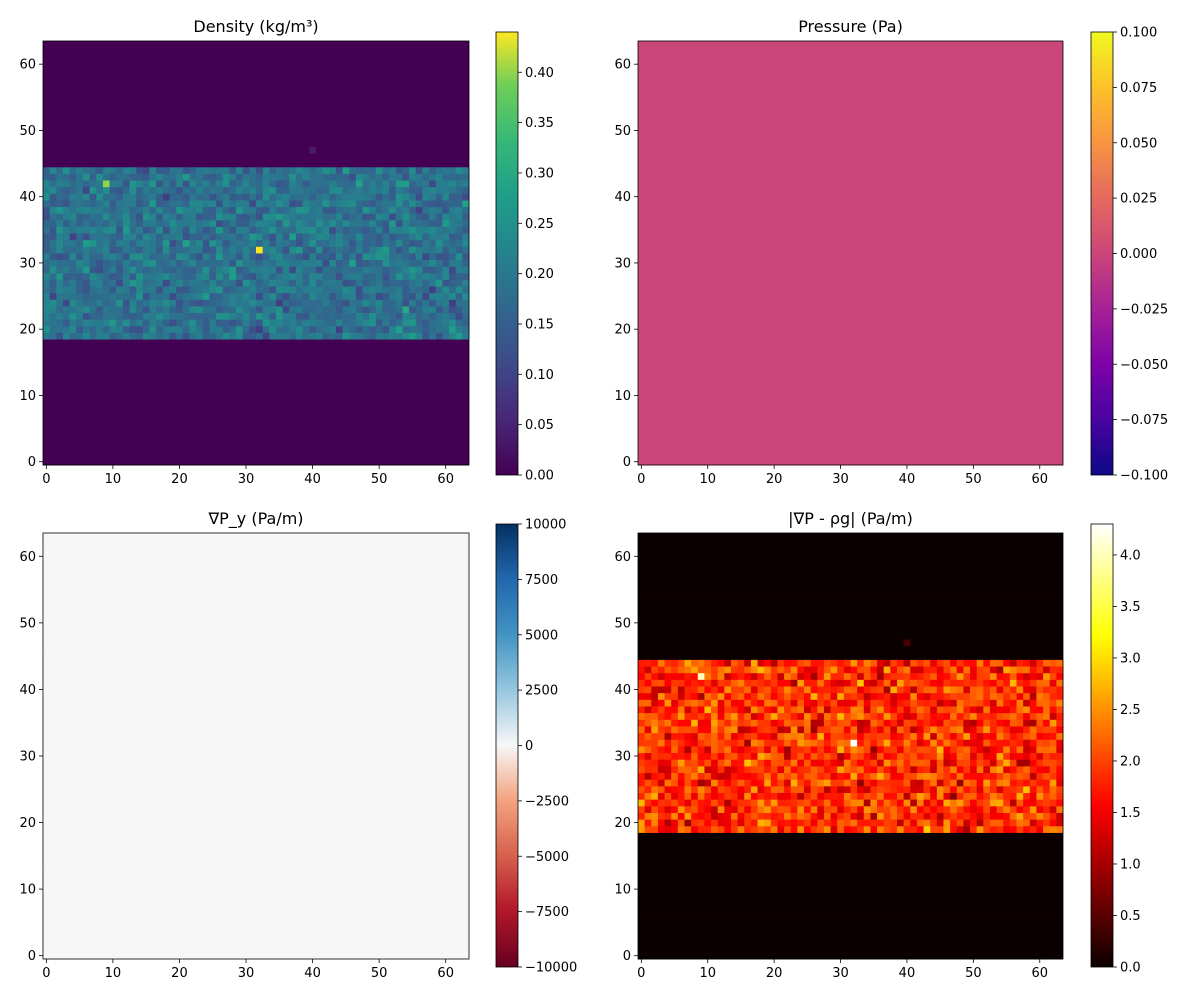 The height and width of the screenshot is (1000, 1200). Describe the element at coordinates (539, 123) in the screenshot. I see `colorbar-tick-label: 0.35` at that location.